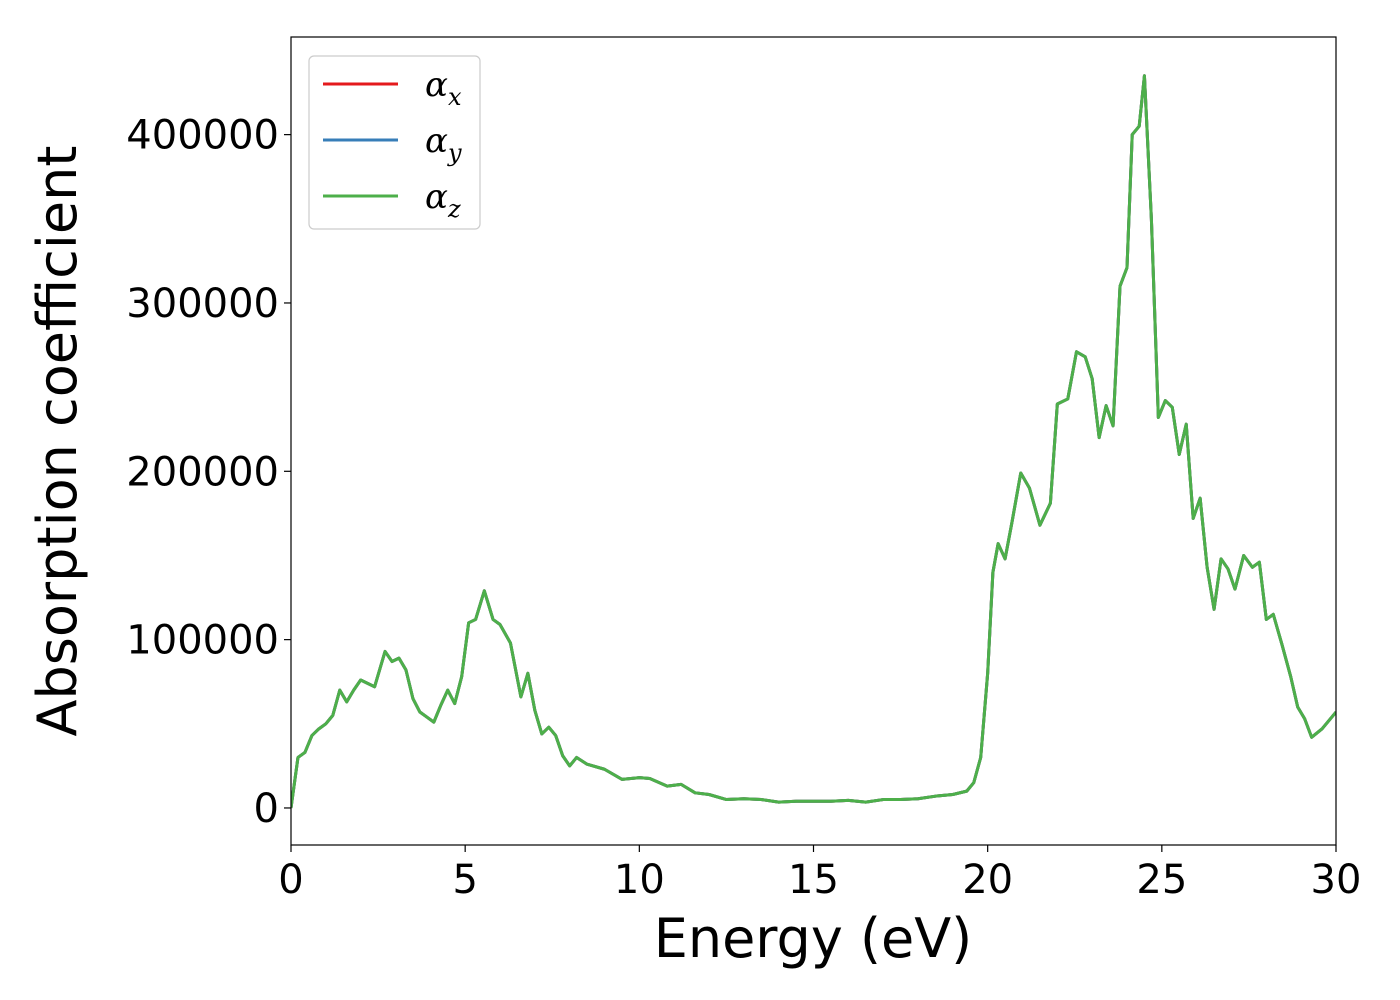 The height and width of the screenshot is (1000, 1400). What do you see at coordinates (464, 880) in the screenshot?
I see `x-tick-label: 5` at bounding box center [464, 880].